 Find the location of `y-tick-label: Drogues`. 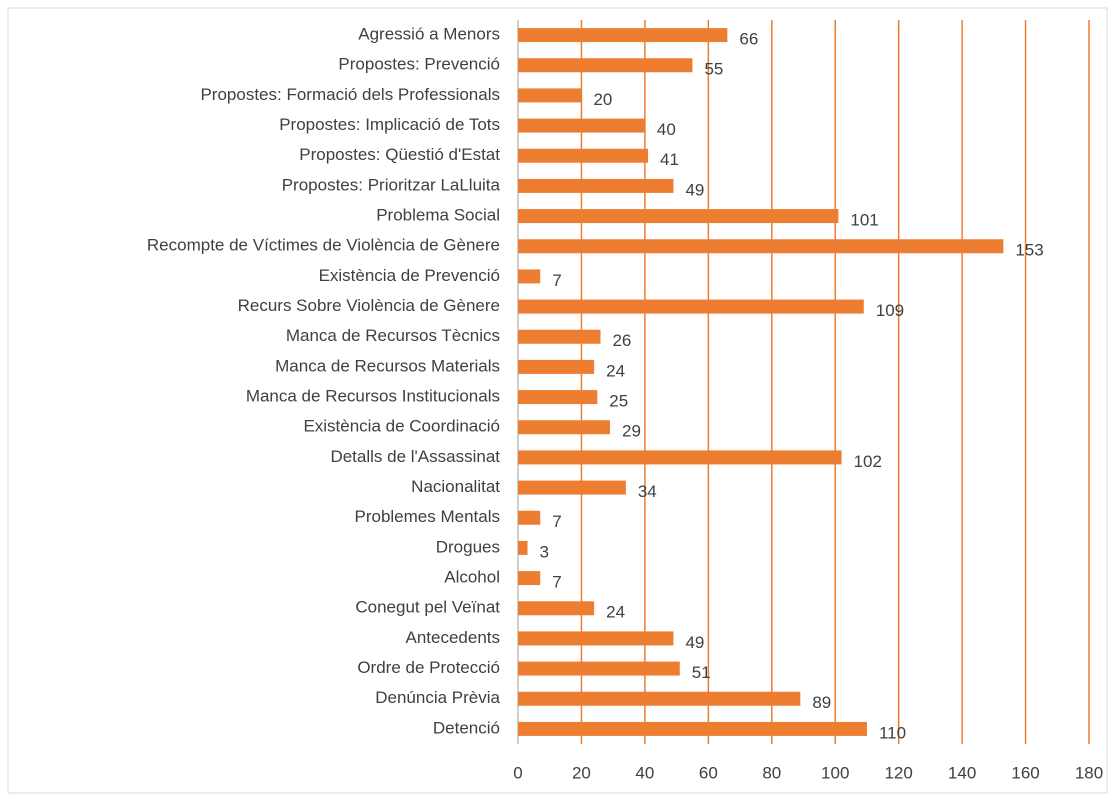

y-tick-label: Drogues is located at coordinates (468, 546).